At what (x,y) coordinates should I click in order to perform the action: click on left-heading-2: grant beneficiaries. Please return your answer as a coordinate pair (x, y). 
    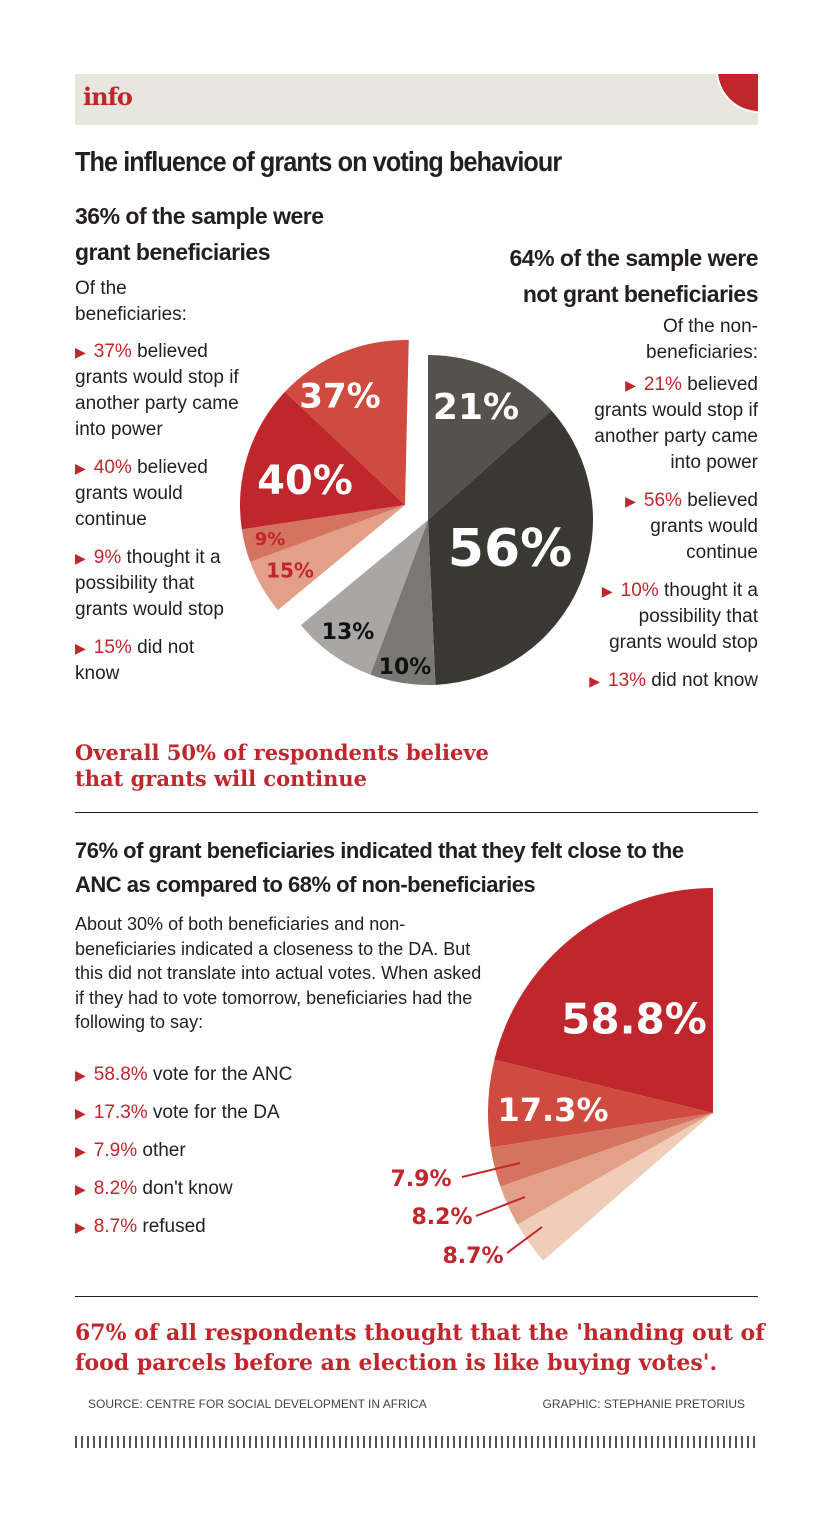
    Looking at the image, I should click on (173, 252).